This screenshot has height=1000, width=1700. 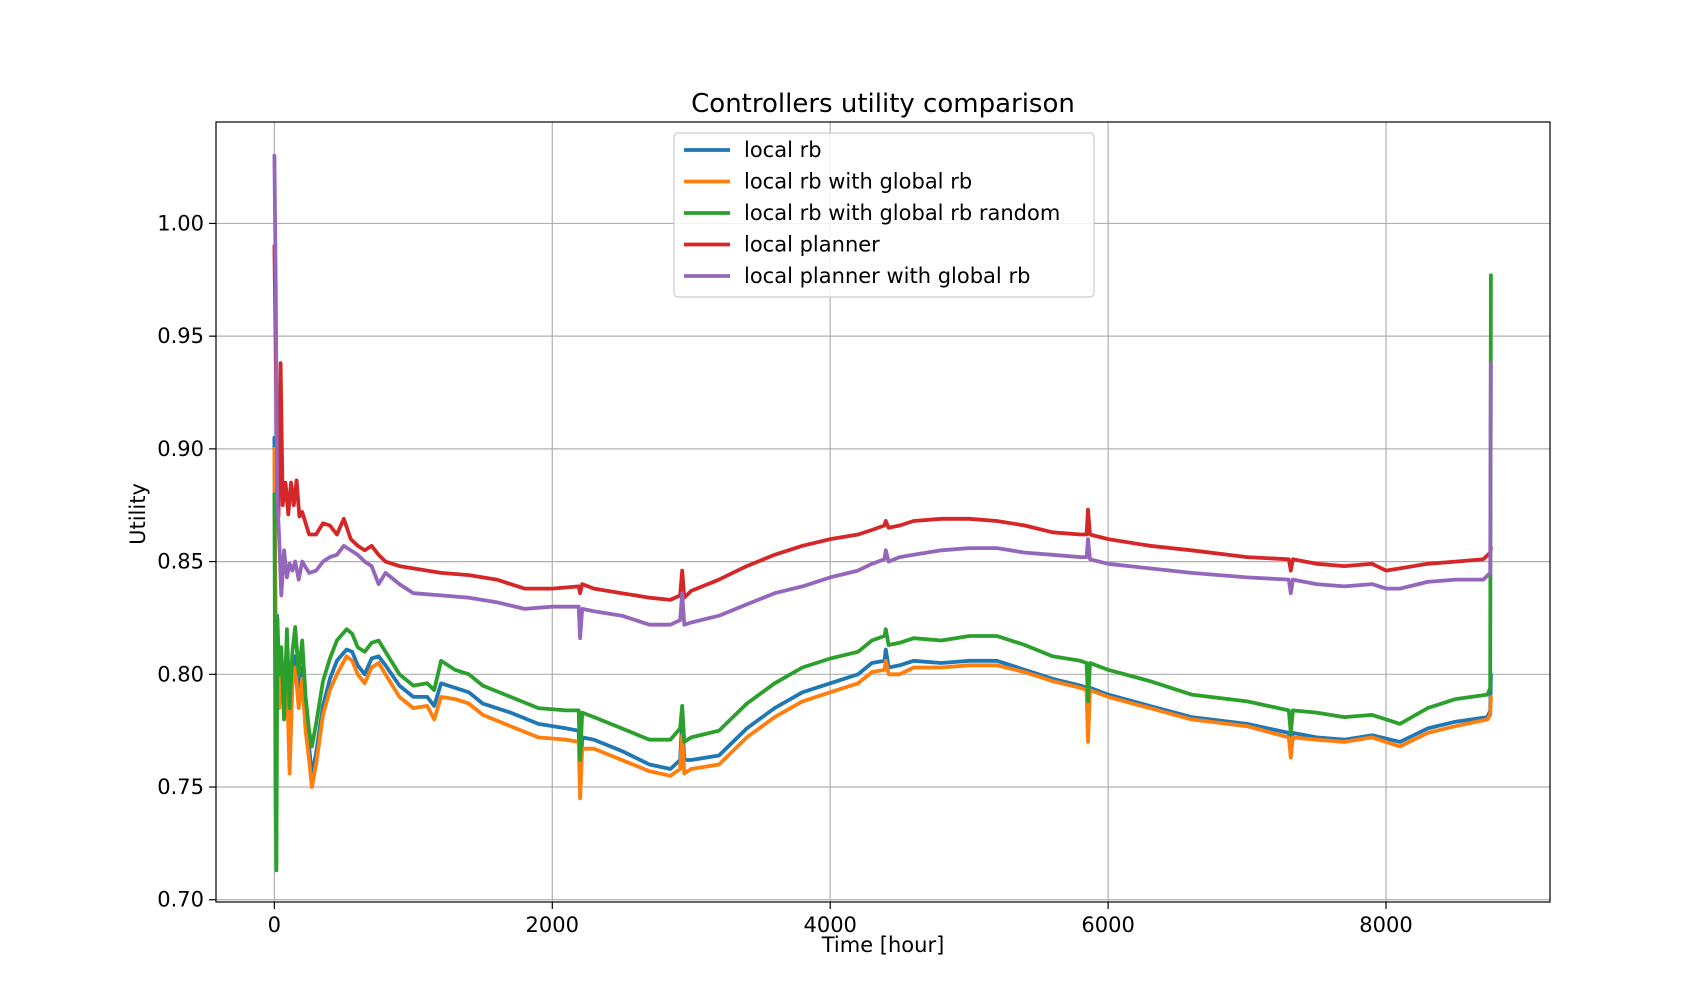 What do you see at coordinates (829, 925) in the screenshot?
I see `x-tick-label: 4000` at bounding box center [829, 925].